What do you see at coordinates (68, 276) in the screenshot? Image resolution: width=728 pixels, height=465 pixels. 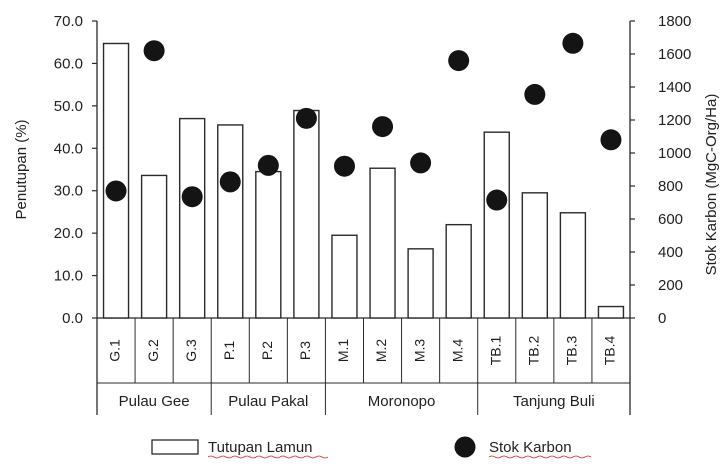 I see `left-tick-label: 10.0` at bounding box center [68, 276].